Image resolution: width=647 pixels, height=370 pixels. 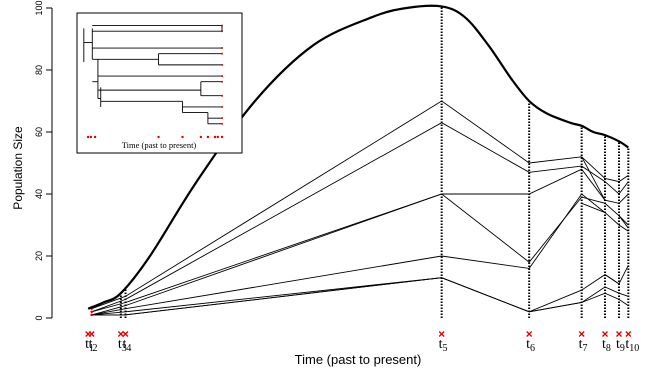 I want to click on inset-x-axis-label: Time (past to present), so click(x=159, y=145).